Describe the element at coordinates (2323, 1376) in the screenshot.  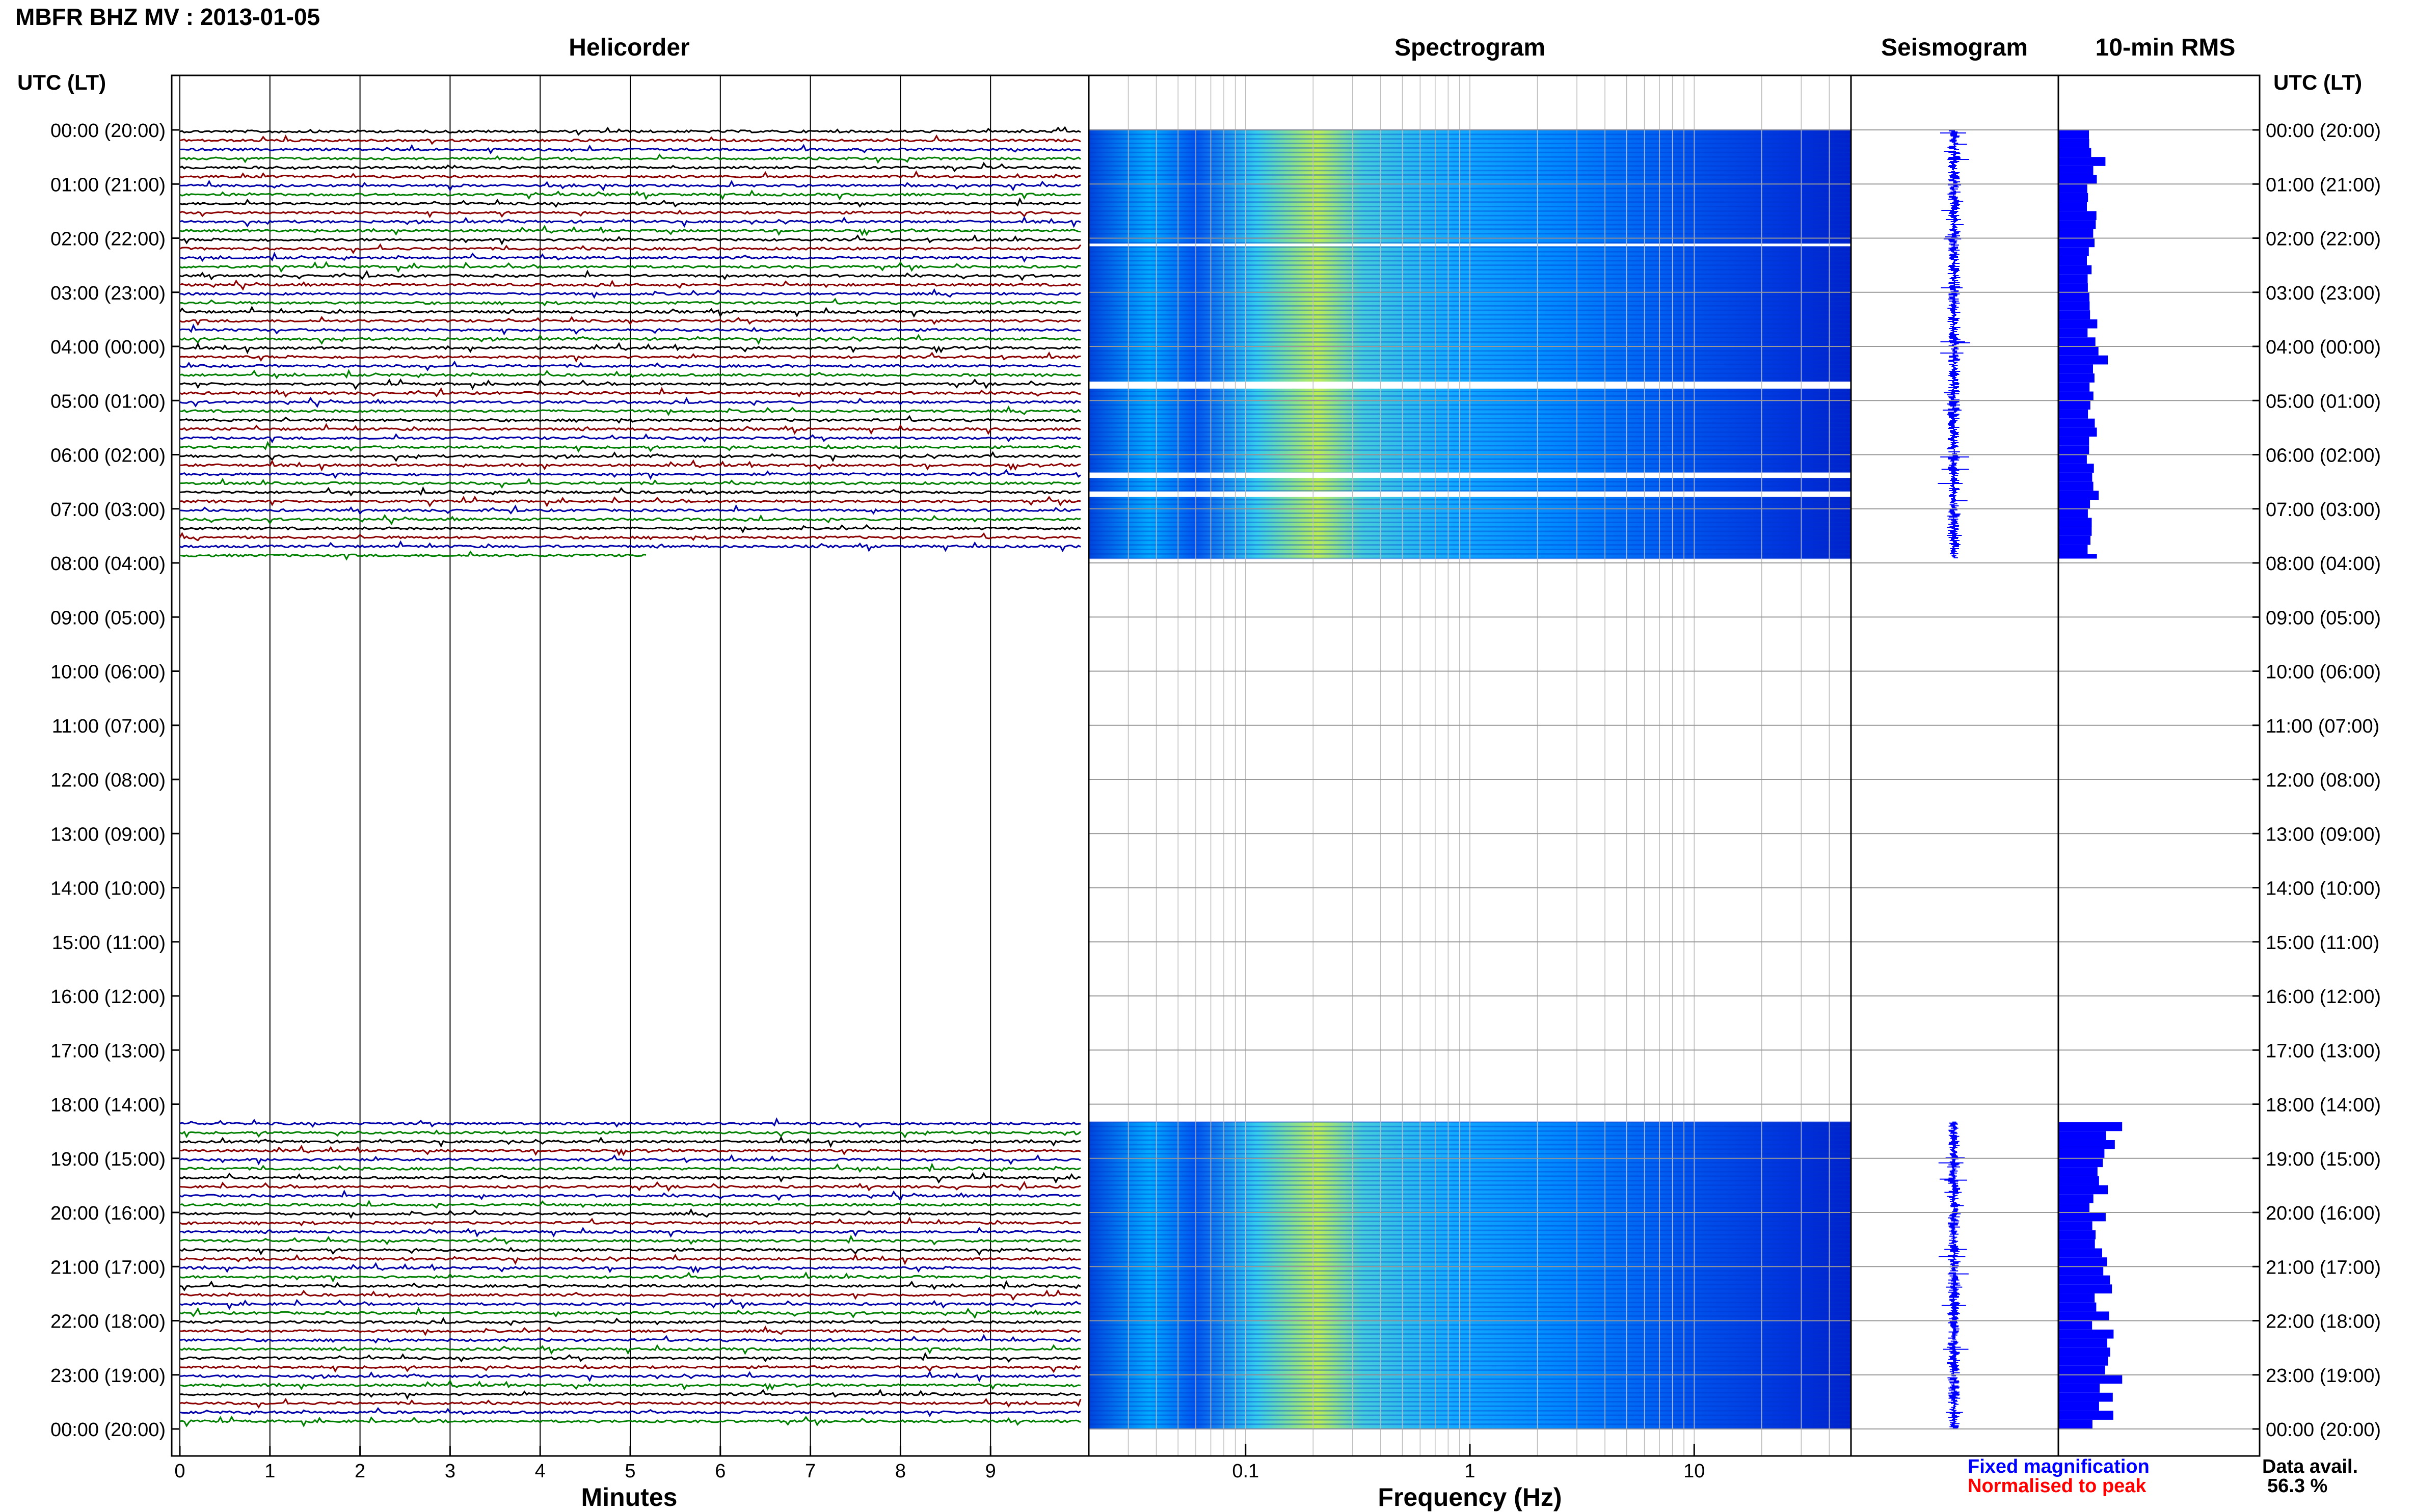
I see `time-label-right: 23:00 (19:00)` at that location.